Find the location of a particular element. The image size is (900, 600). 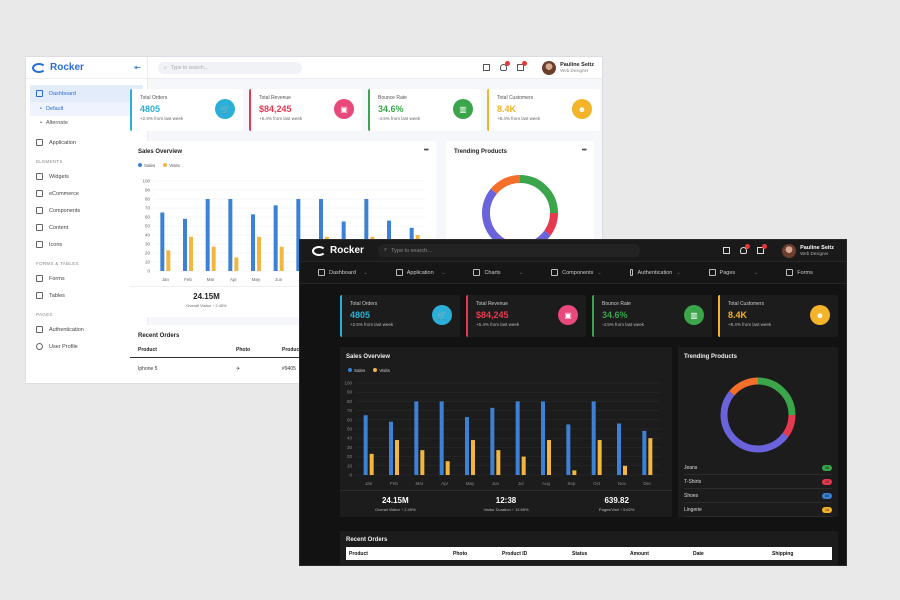

x-tick-label: Jan is located at coordinates (369, 483).